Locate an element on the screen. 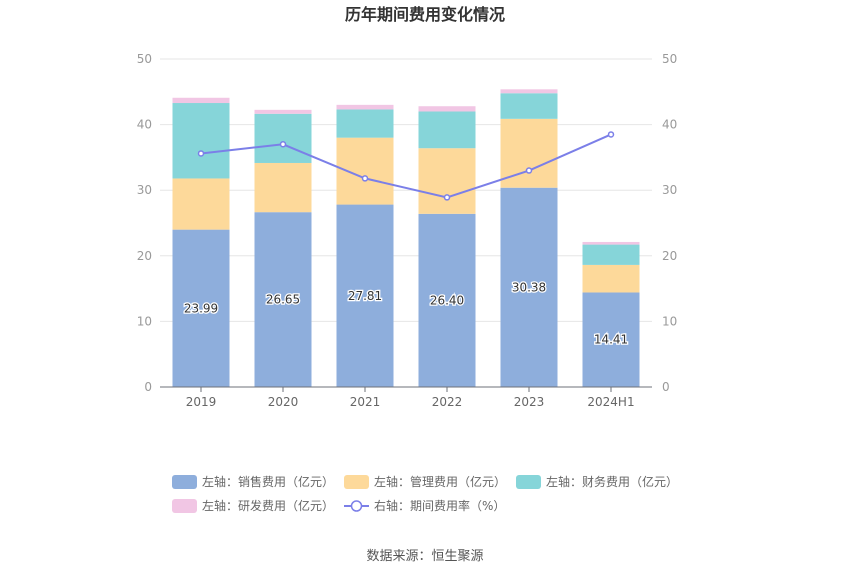  legend-item: 左轴：销售费用（亿元） is located at coordinates (253, 481).